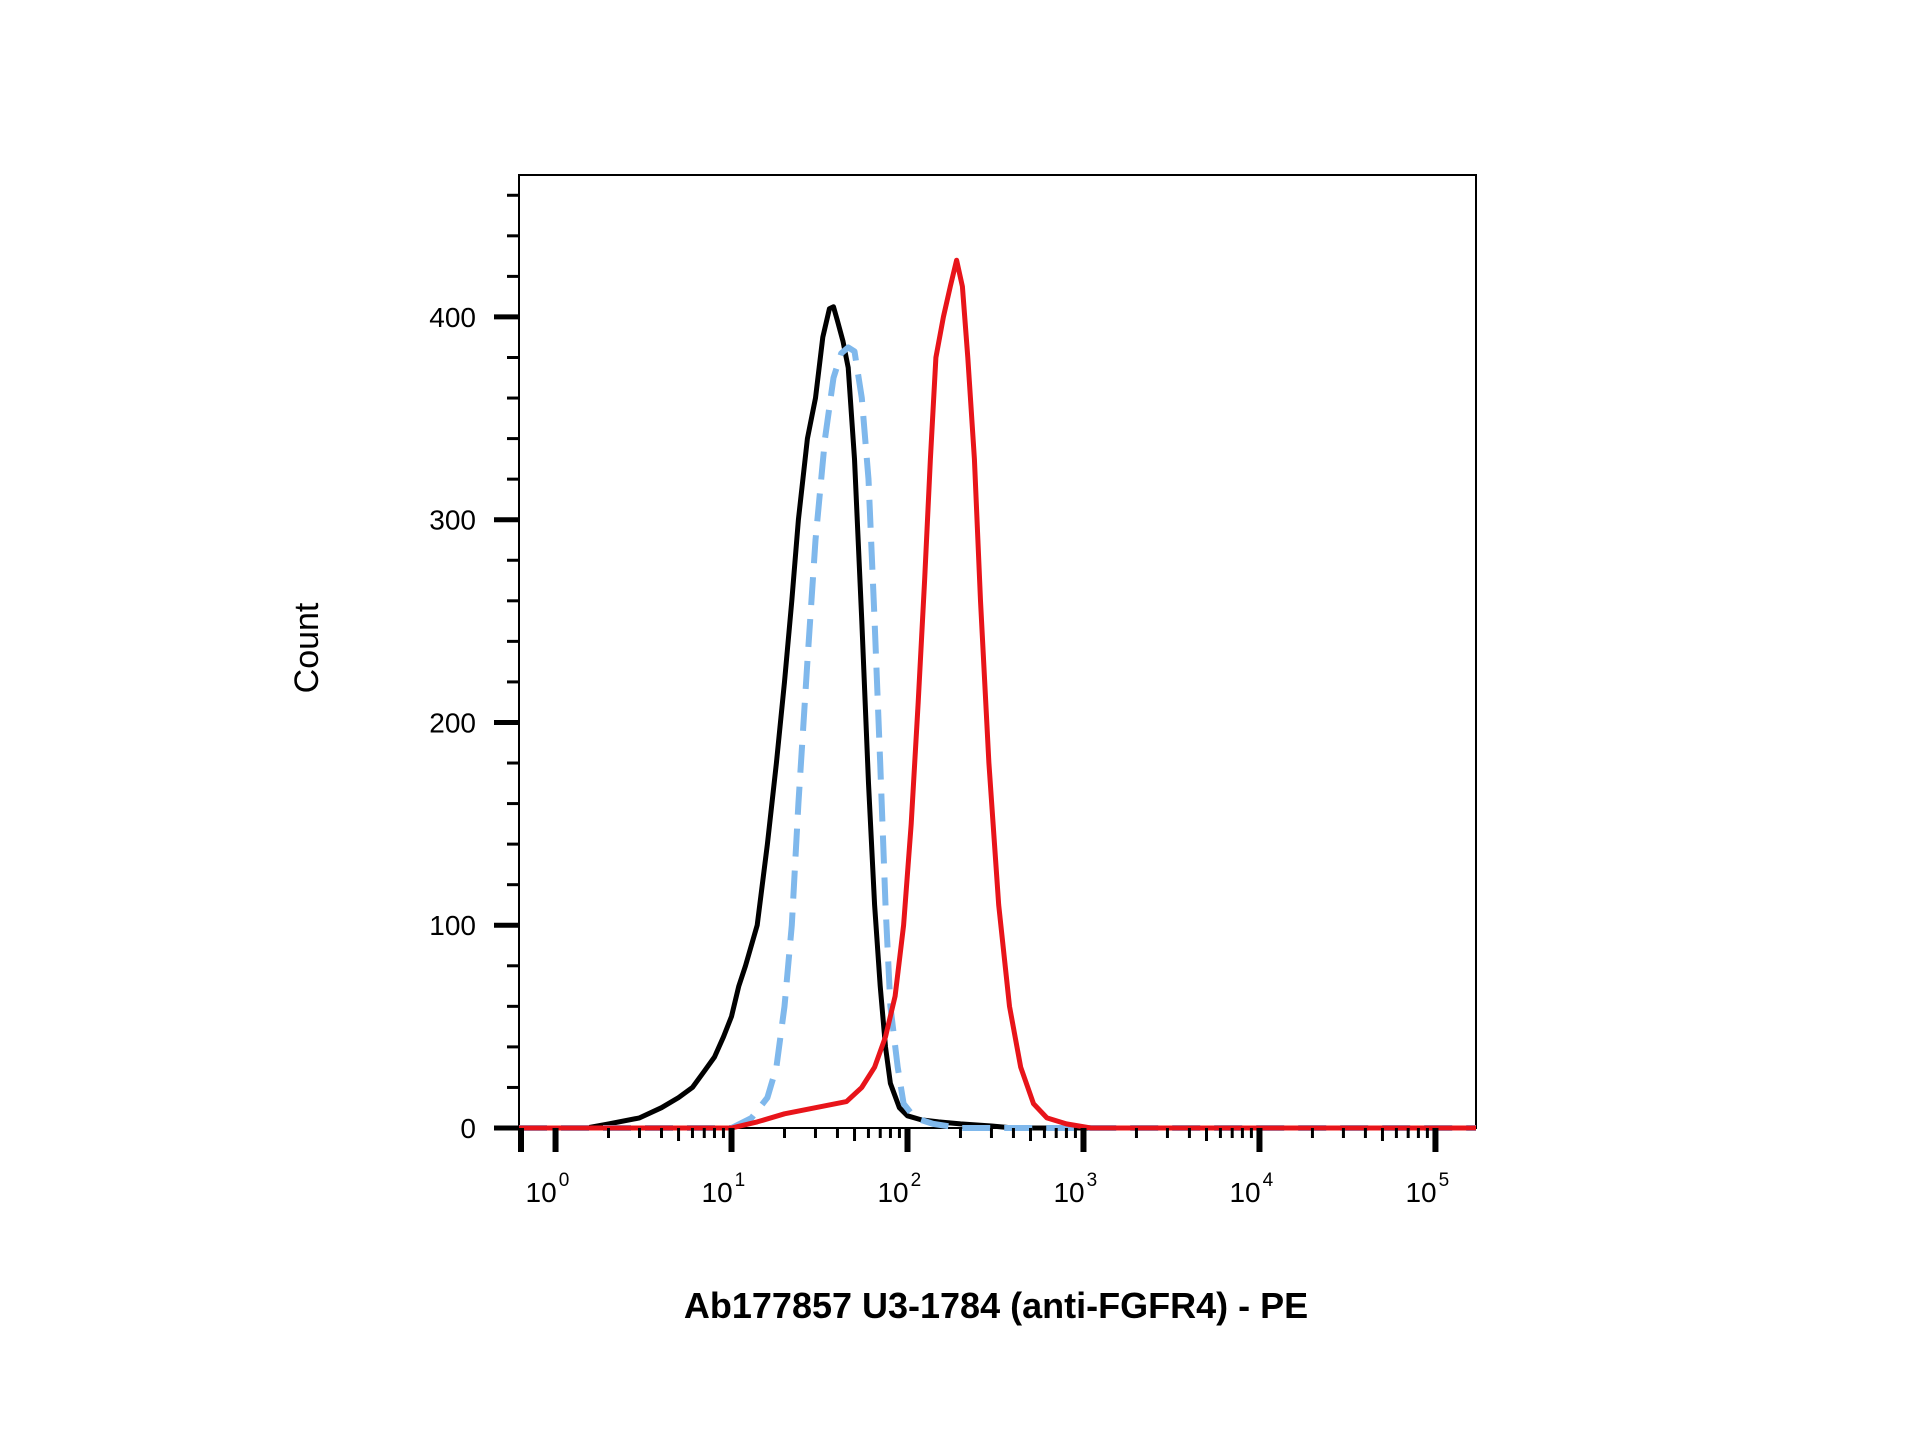 The image size is (1920, 1445). What do you see at coordinates (474, 668) in the screenshot?
I see `y-axis: 0 100 200 300 400` at bounding box center [474, 668].